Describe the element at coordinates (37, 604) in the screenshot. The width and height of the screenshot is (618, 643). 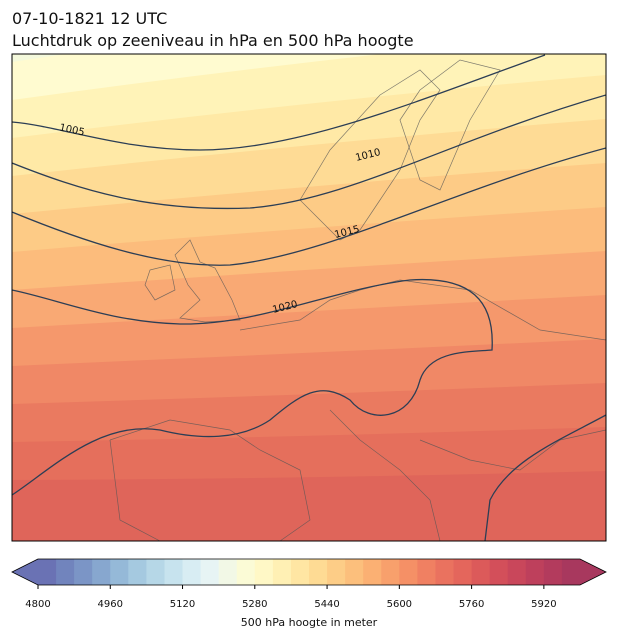
I see `colorbar-tick-label: 4800` at that location.